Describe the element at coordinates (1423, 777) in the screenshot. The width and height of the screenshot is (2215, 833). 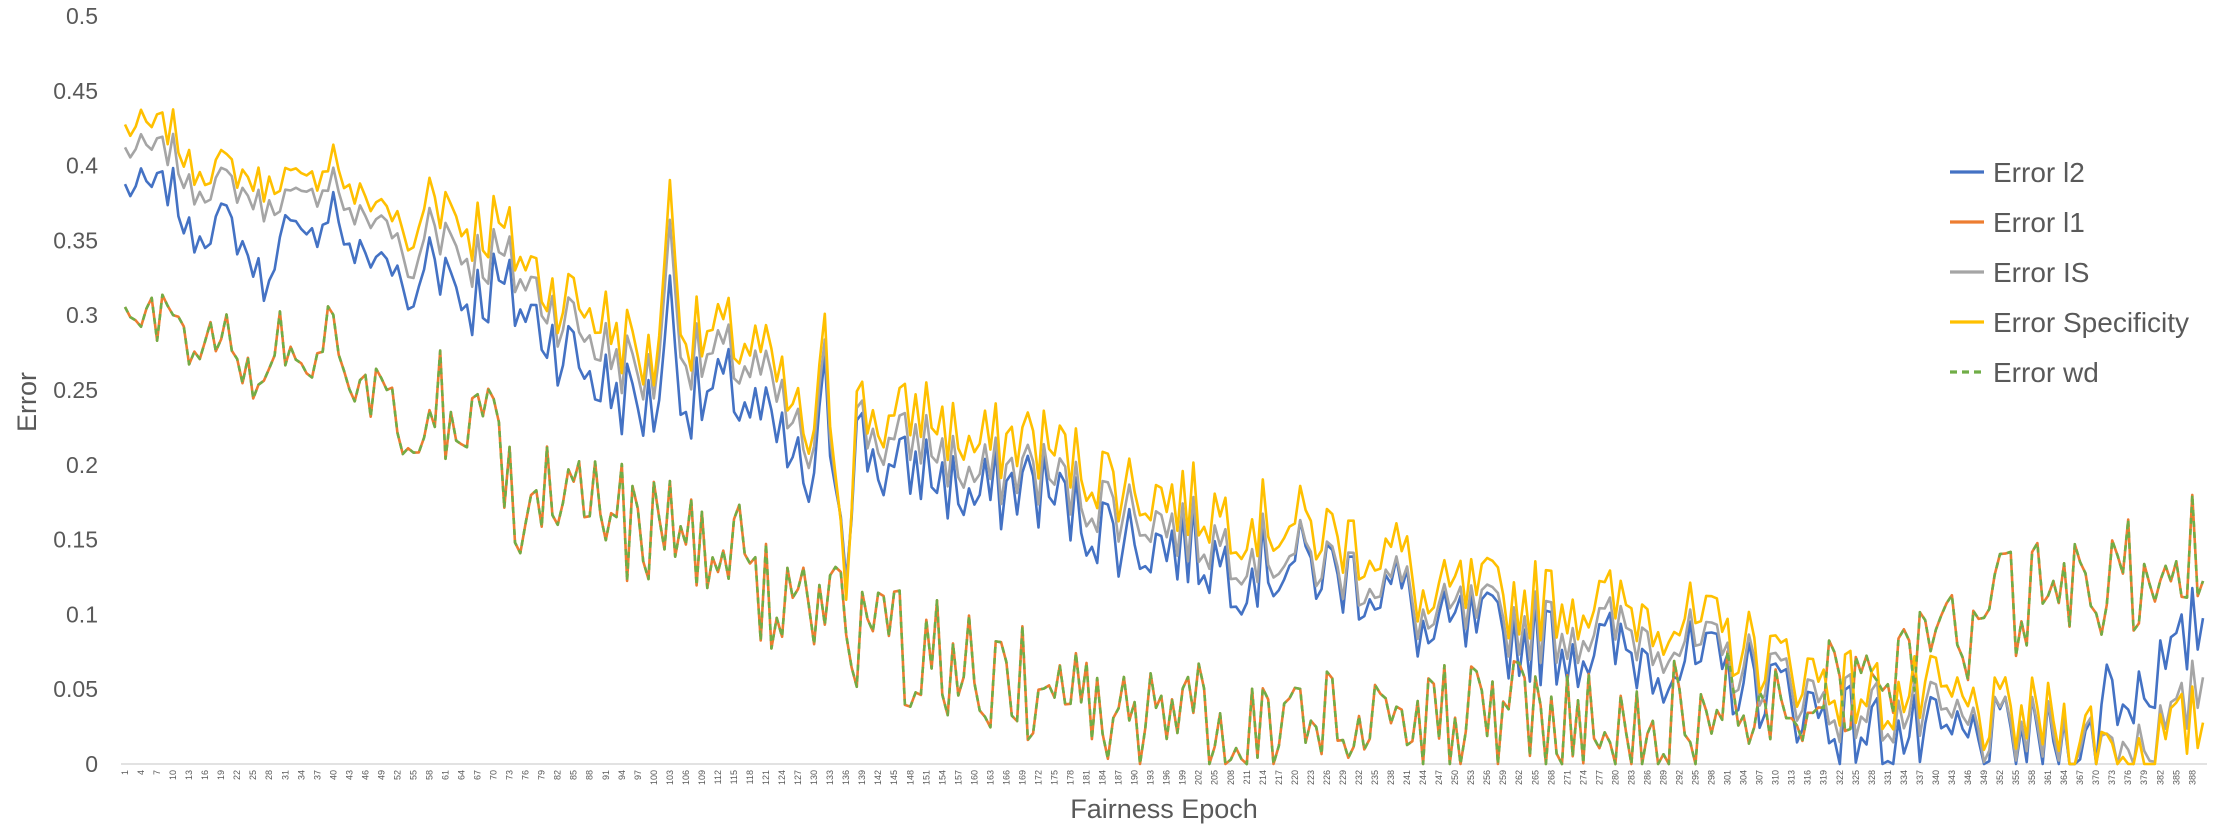
I see `x-tick-label: 244` at that location.